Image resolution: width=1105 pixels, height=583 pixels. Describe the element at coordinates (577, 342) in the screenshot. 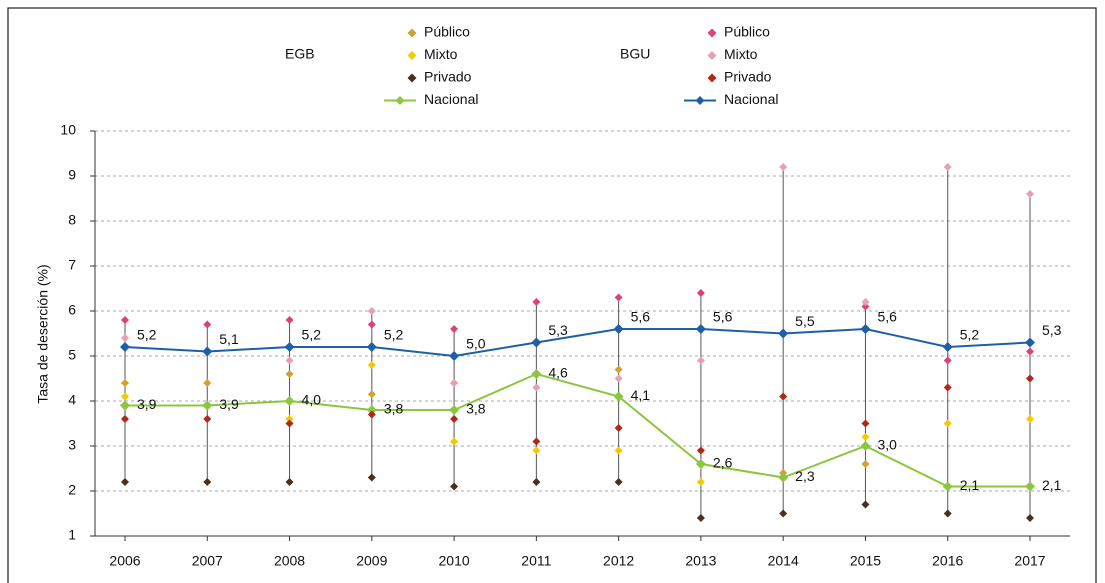

I see `series-line` at that location.